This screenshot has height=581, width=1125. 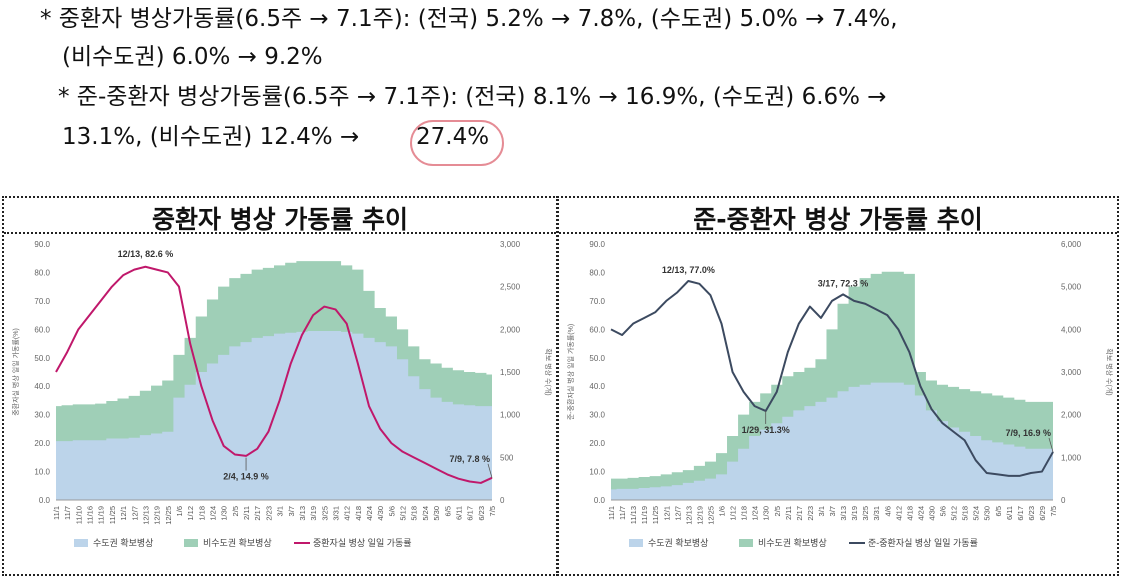 What do you see at coordinates (123, 542) in the screenshot?
I see `legend-label: 수도권 확보병상` at bounding box center [123, 542].